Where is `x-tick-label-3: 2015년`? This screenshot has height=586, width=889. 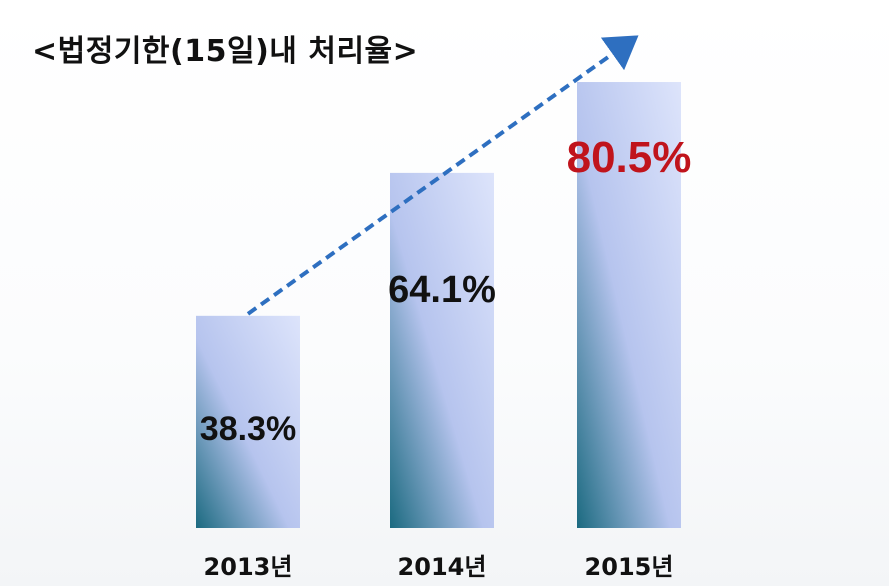
x-tick-label-3: 2015년 is located at coordinates (629, 567).